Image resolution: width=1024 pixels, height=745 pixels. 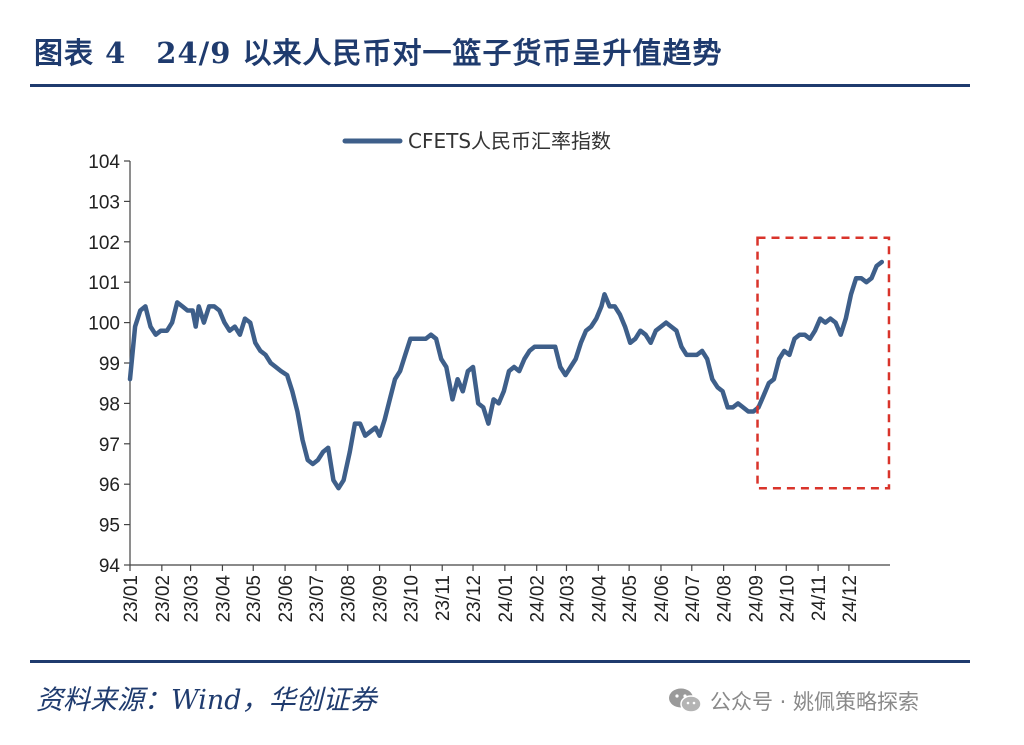 I want to click on highlight-box, so click(x=823, y=363).